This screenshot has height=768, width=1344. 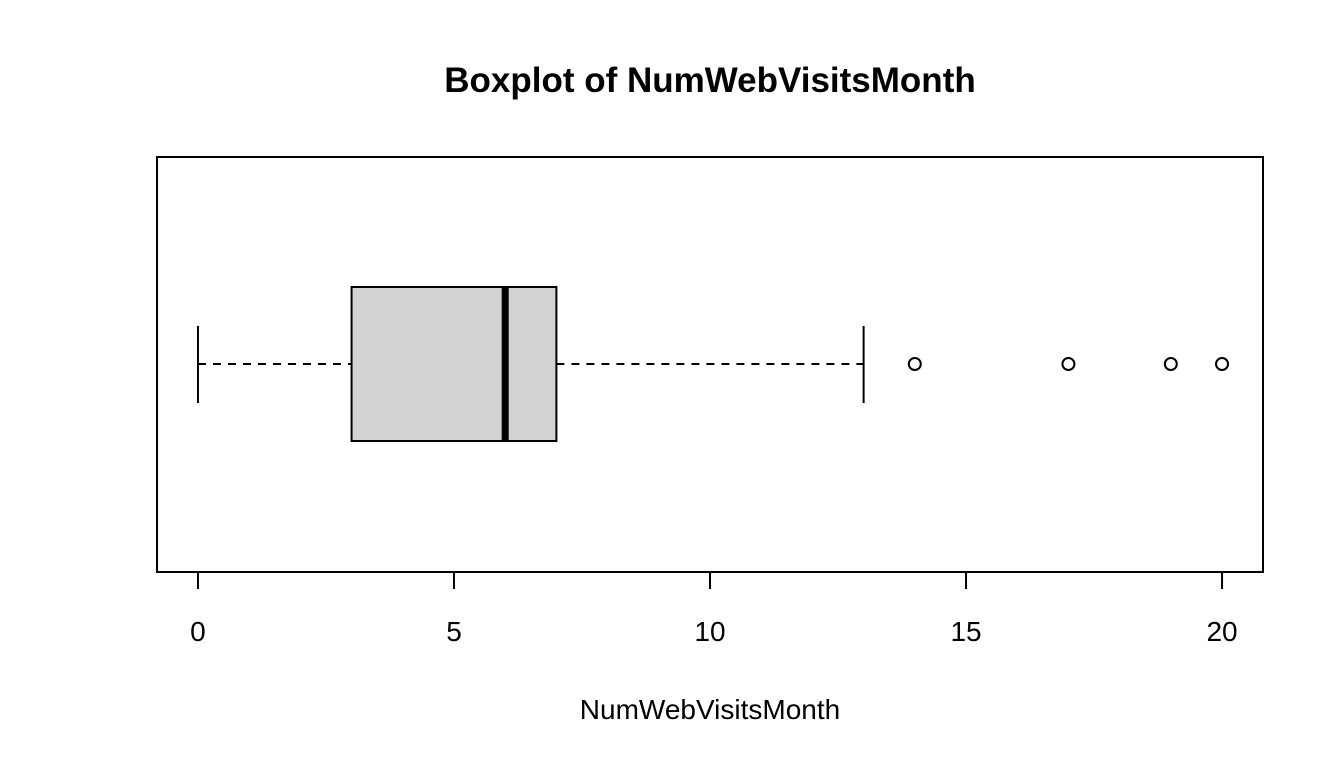 I want to click on x-tick-label: 15, so click(x=965, y=631).